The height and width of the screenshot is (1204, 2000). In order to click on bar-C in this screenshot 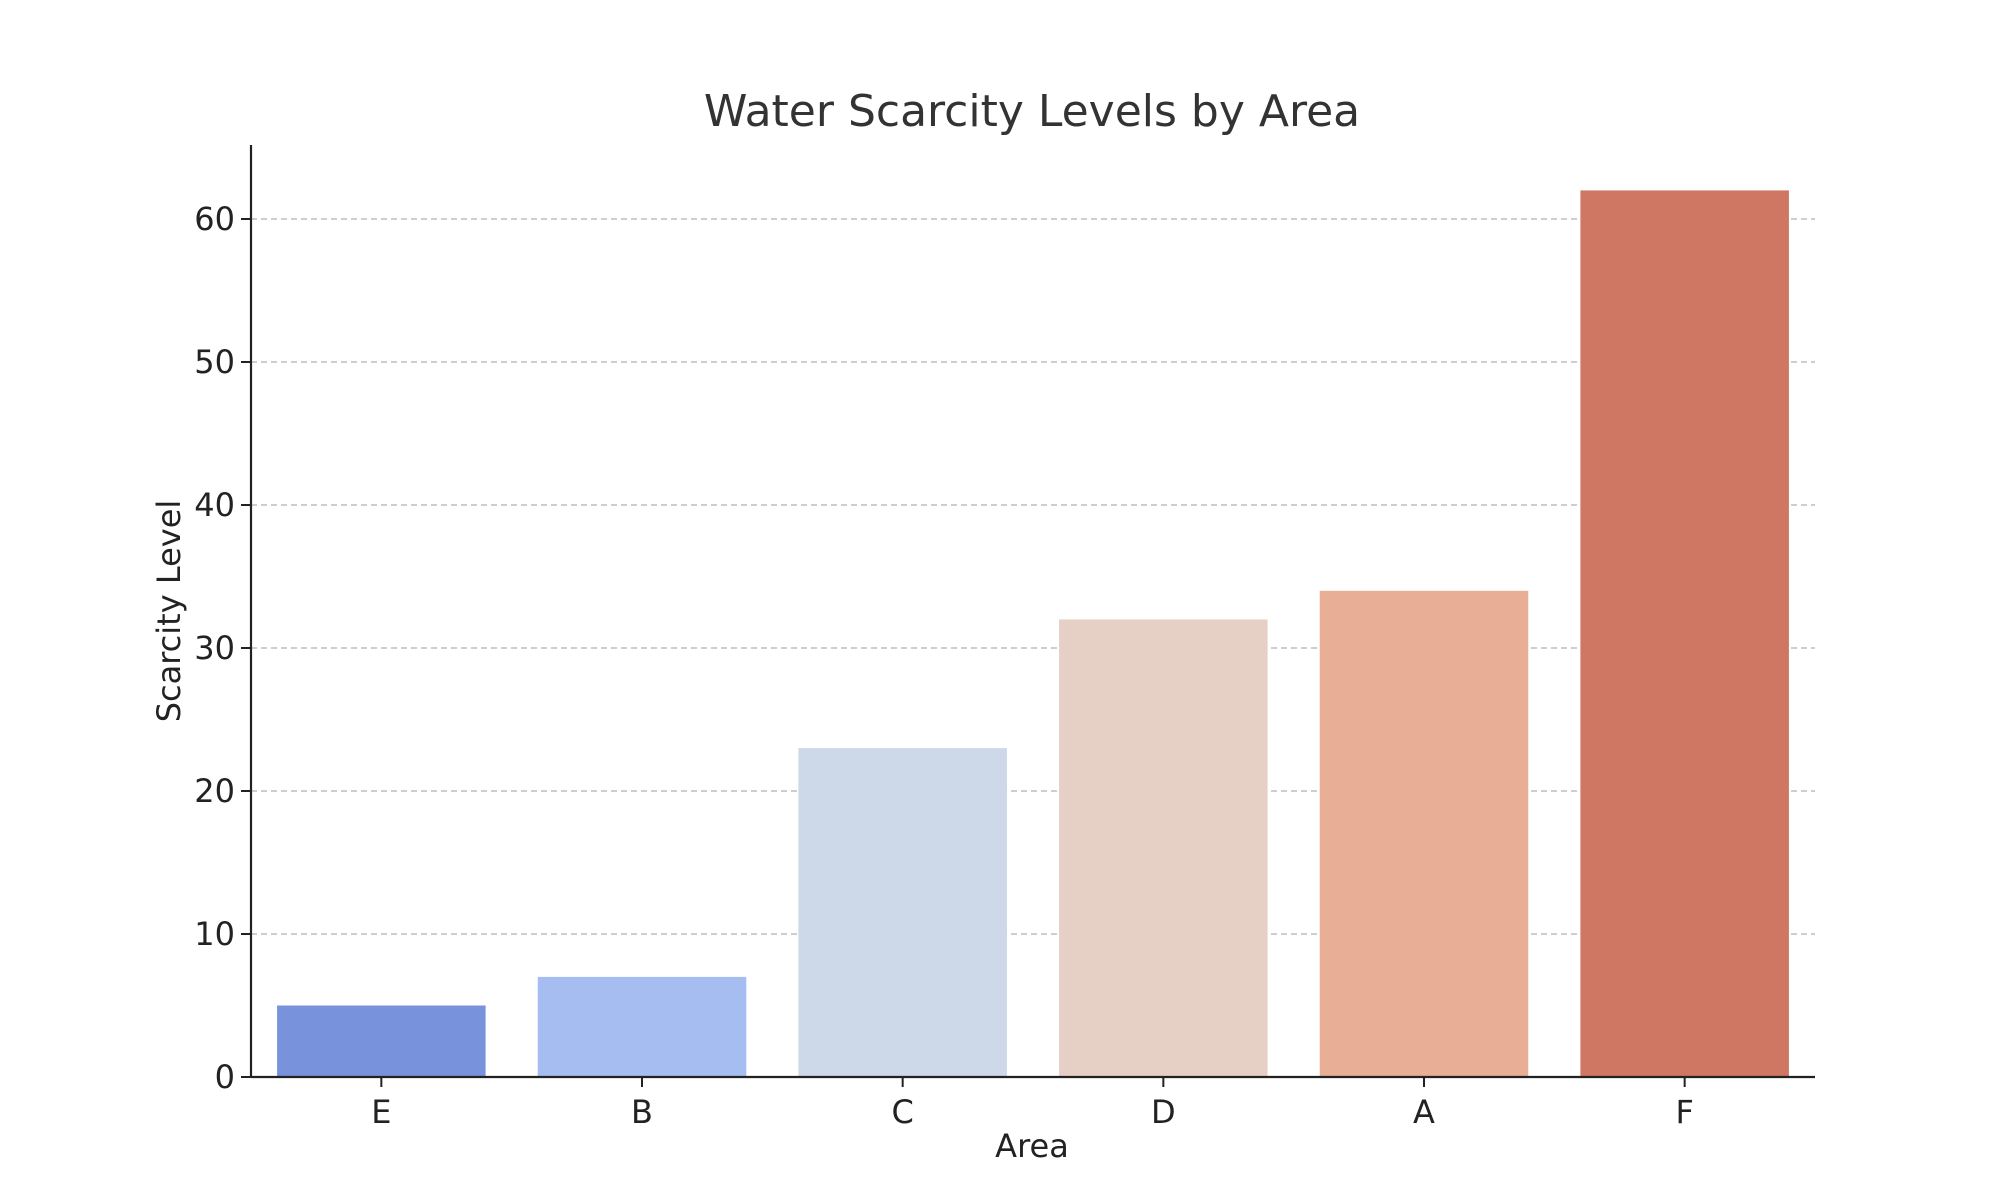, I will do `click(902, 912)`.